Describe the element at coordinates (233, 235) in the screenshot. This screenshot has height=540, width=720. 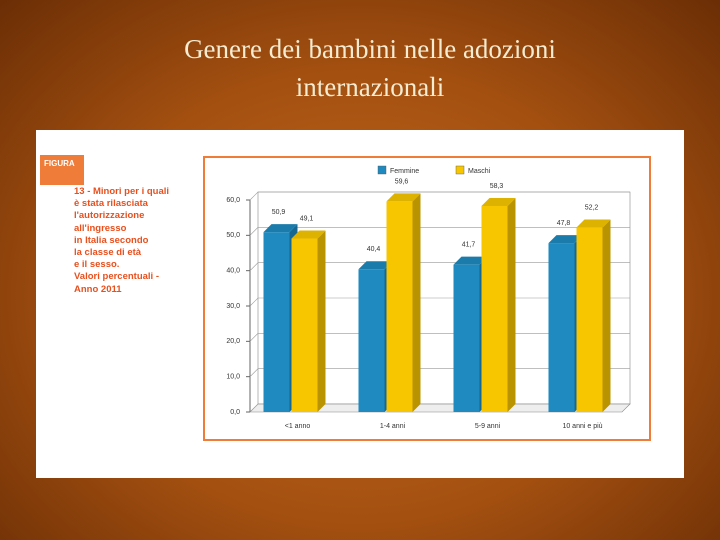
I see `y-tick-label: 50,0` at that location.